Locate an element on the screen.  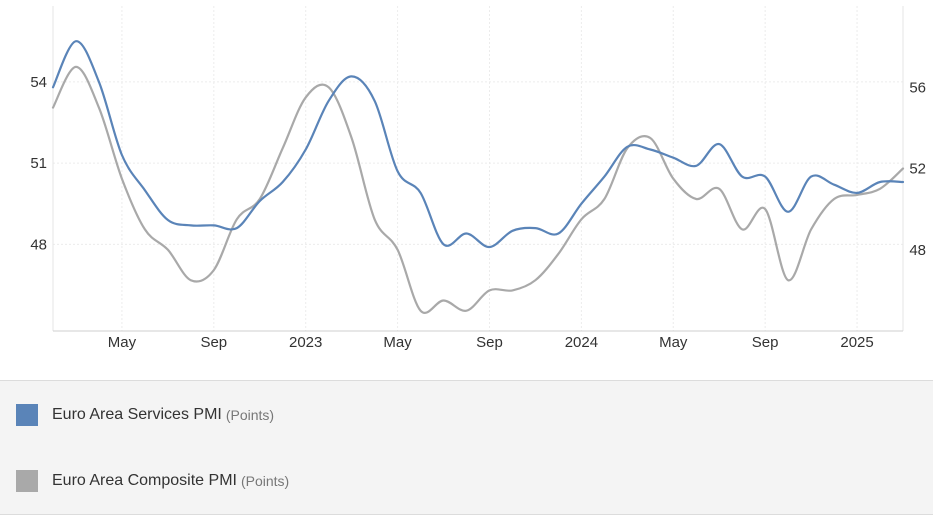
legend-swatch-services is located at coordinates (27, 415).